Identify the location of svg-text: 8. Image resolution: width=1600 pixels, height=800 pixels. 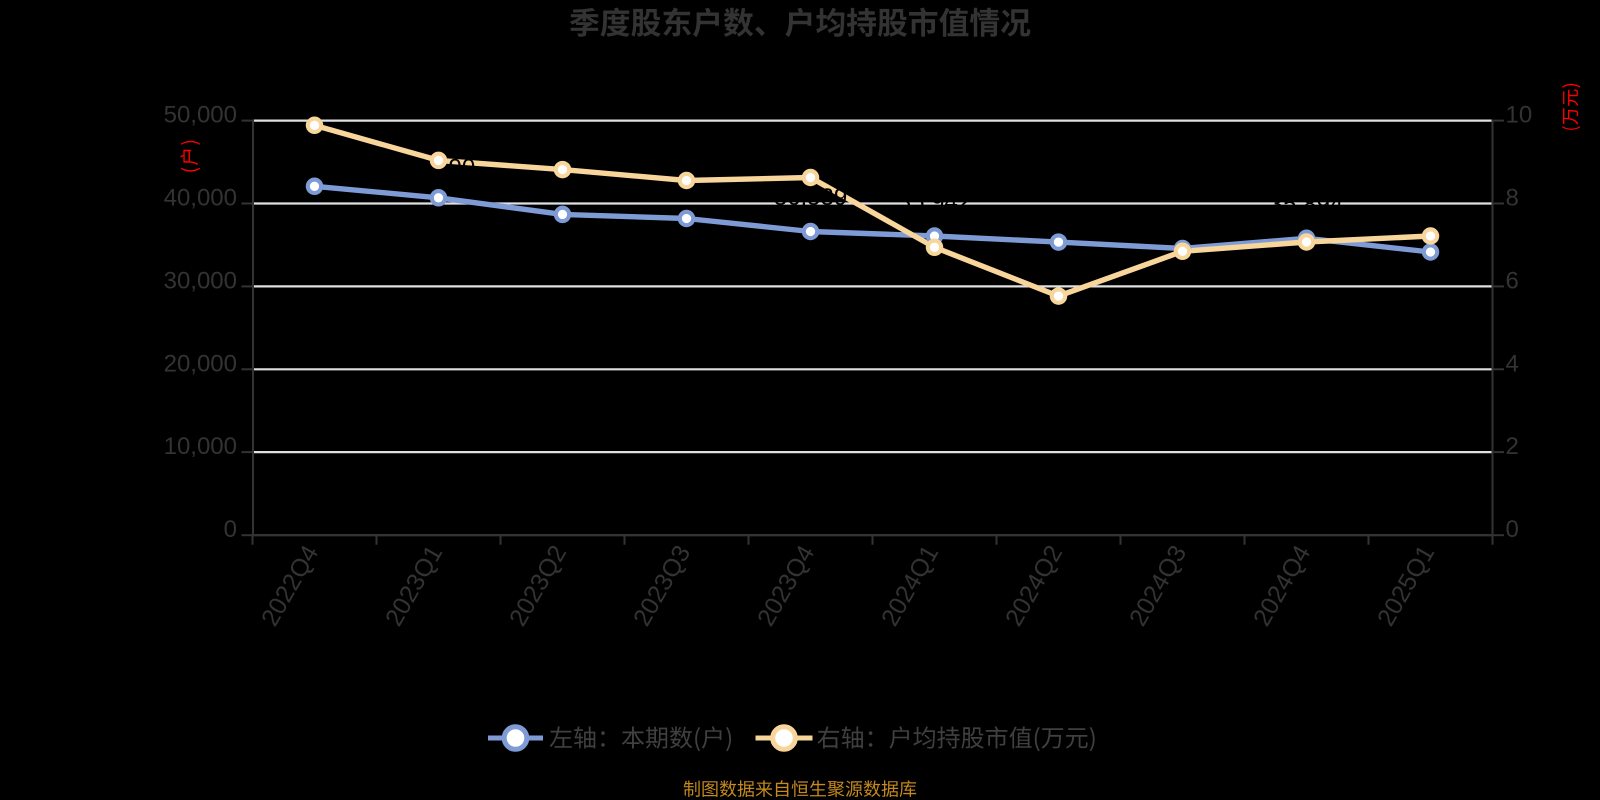
(1512, 198).